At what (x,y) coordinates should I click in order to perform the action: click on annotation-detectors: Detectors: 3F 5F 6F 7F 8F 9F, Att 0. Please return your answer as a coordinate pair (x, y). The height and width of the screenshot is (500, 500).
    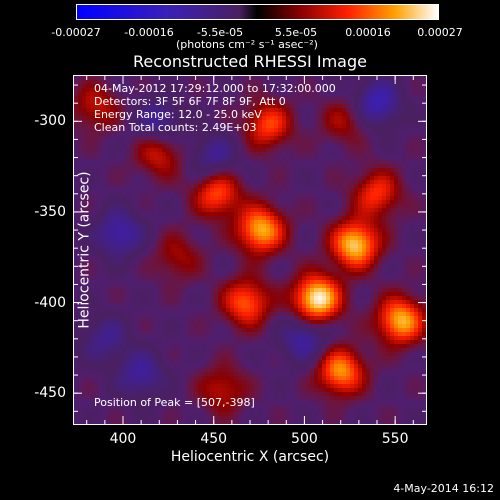
    Looking at the image, I should click on (190, 101).